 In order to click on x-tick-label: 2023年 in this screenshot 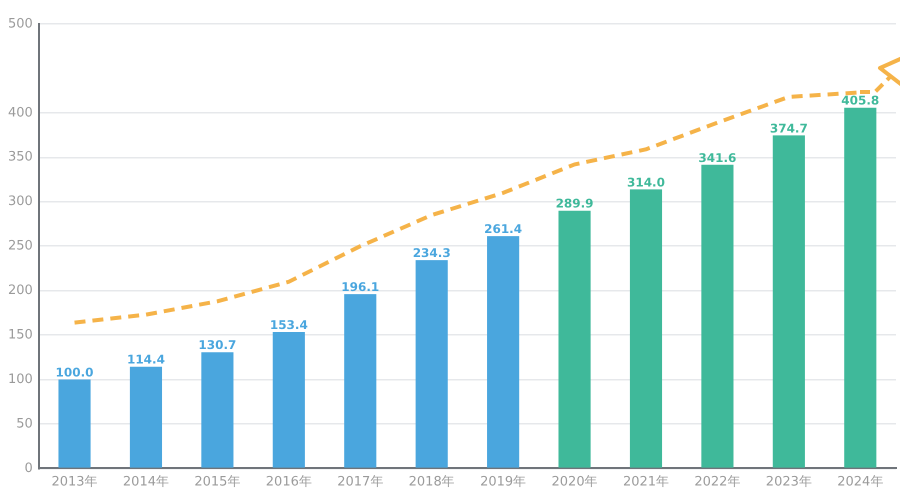, I will do `click(789, 482)`.